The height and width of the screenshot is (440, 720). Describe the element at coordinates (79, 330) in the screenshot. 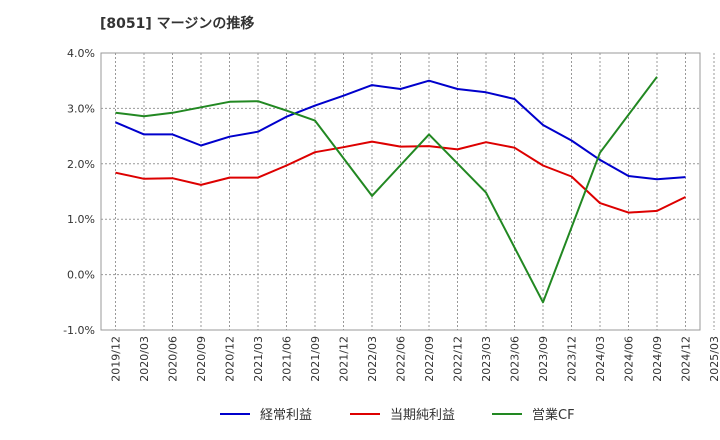

I see `y-tick-label: -1.0%` at that location.